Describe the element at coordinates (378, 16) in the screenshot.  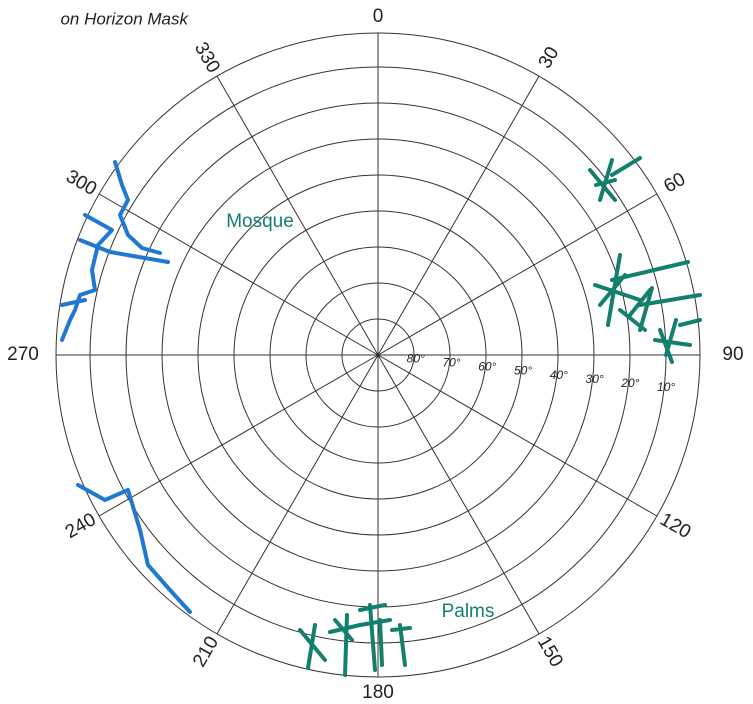
I see `azimuth-label: 0` at that location.